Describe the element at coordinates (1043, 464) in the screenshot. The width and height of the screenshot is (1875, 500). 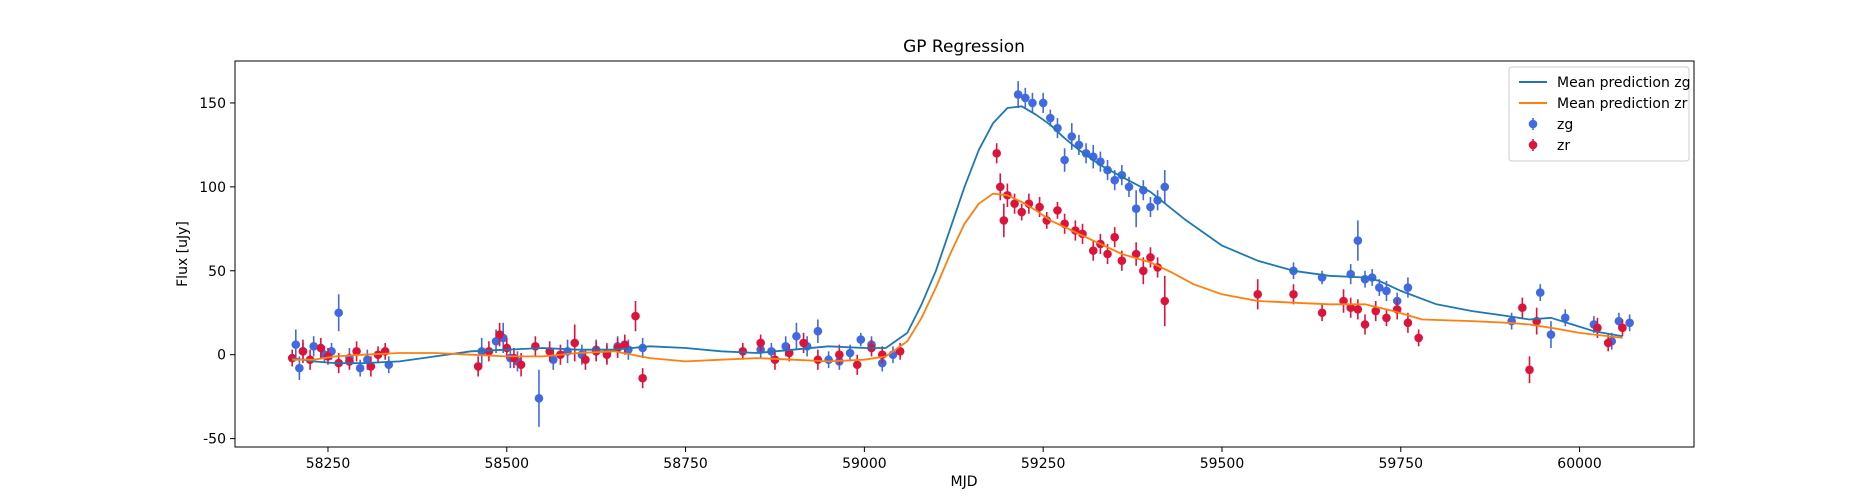
I see `x-tick-label: 59250` at that location.